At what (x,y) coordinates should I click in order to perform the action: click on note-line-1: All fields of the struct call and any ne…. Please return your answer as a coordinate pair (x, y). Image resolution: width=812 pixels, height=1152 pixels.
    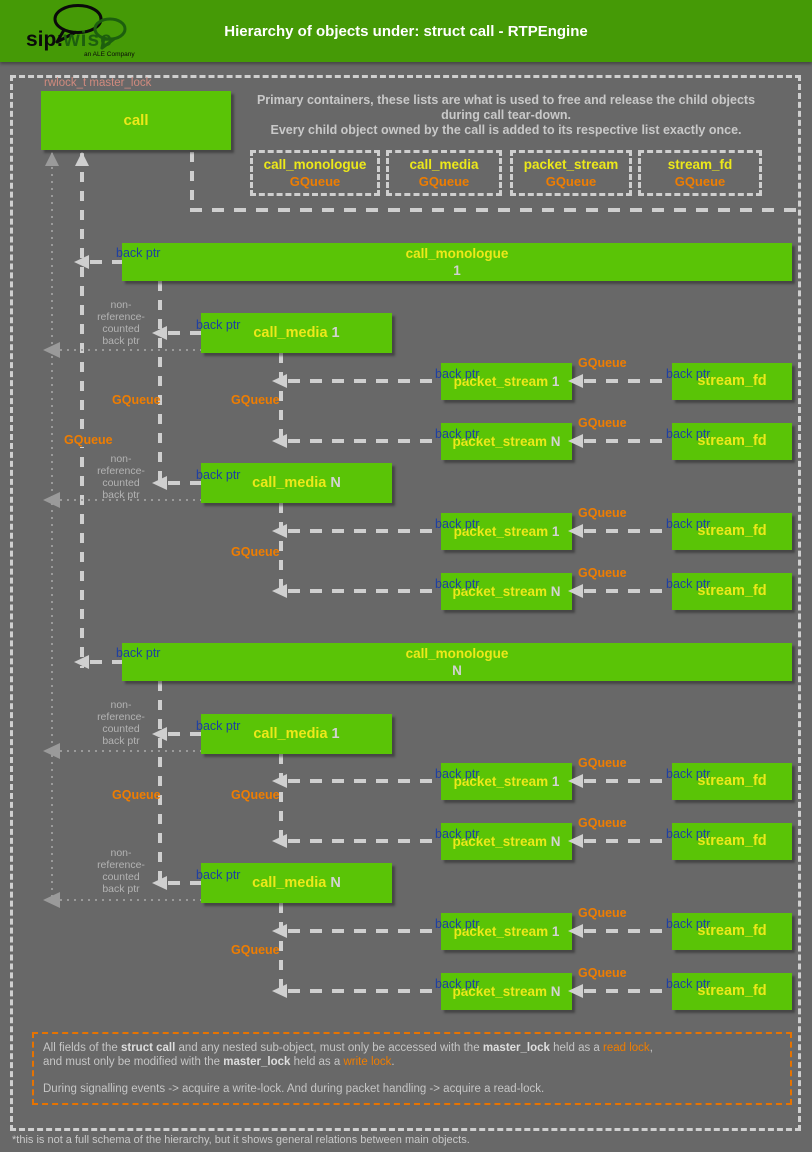
    Looking at the image, I should click on (348, 1048).